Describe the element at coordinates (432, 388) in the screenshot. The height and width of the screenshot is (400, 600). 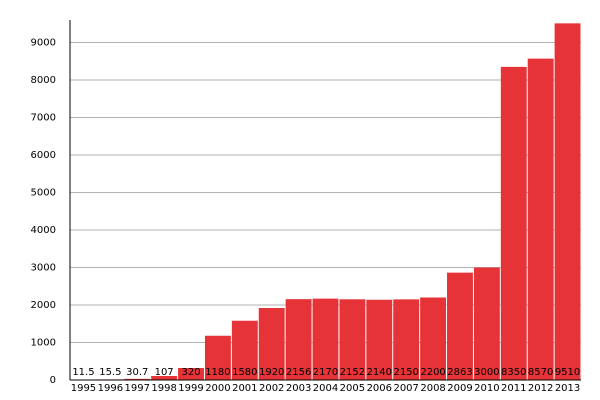
I see `x-tick-label: 2008` at that location.